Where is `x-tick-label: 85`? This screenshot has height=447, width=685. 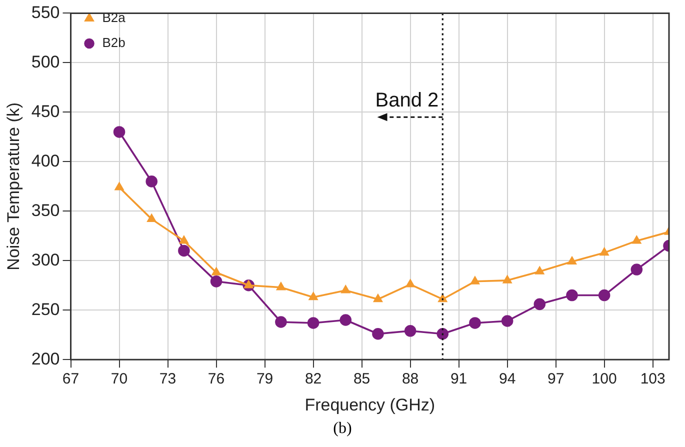 x-tick-label: 85 is located at coordinates (361, 379).